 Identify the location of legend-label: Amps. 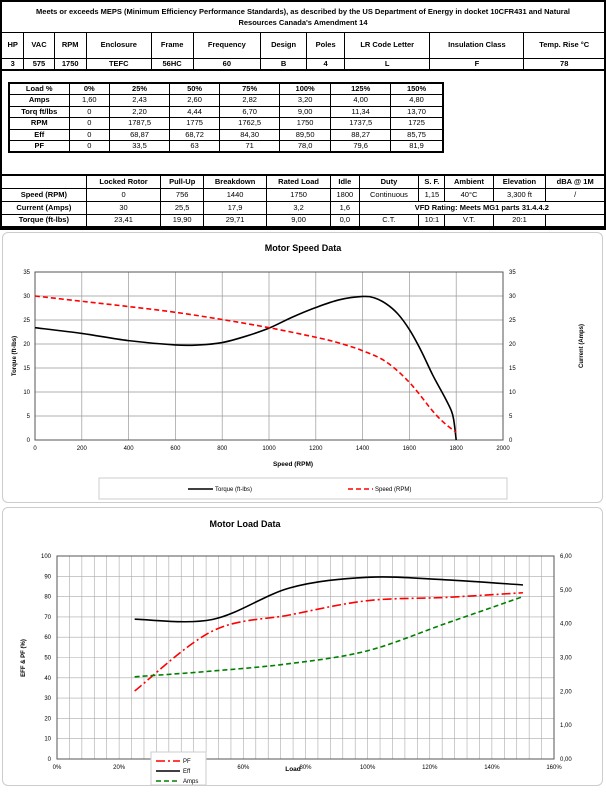
(190, 782).